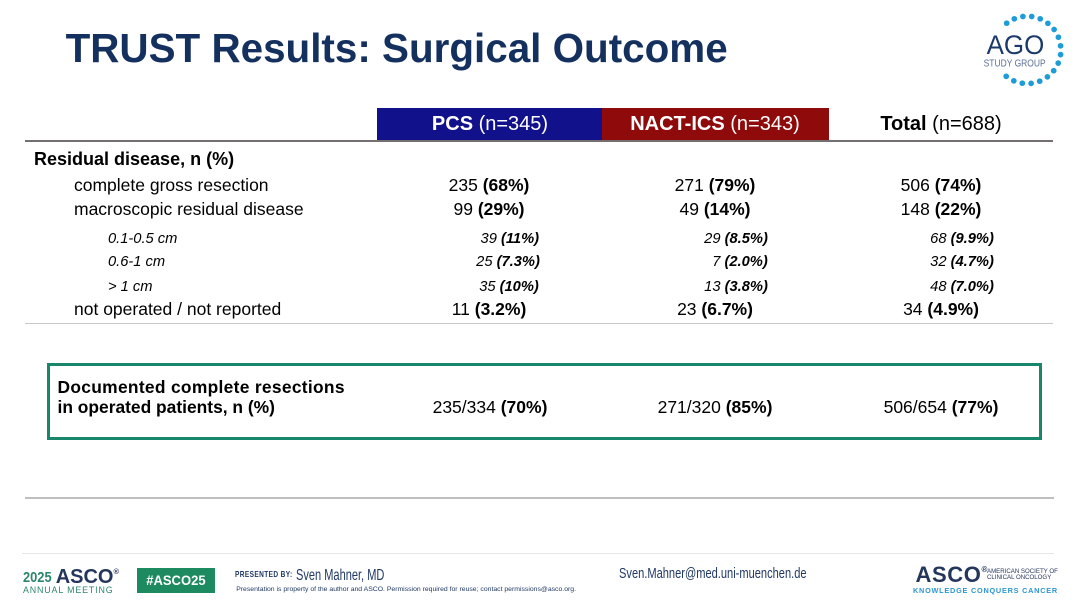  I want to click on svg-text: STUDY GROUP, so click(1015, 63).